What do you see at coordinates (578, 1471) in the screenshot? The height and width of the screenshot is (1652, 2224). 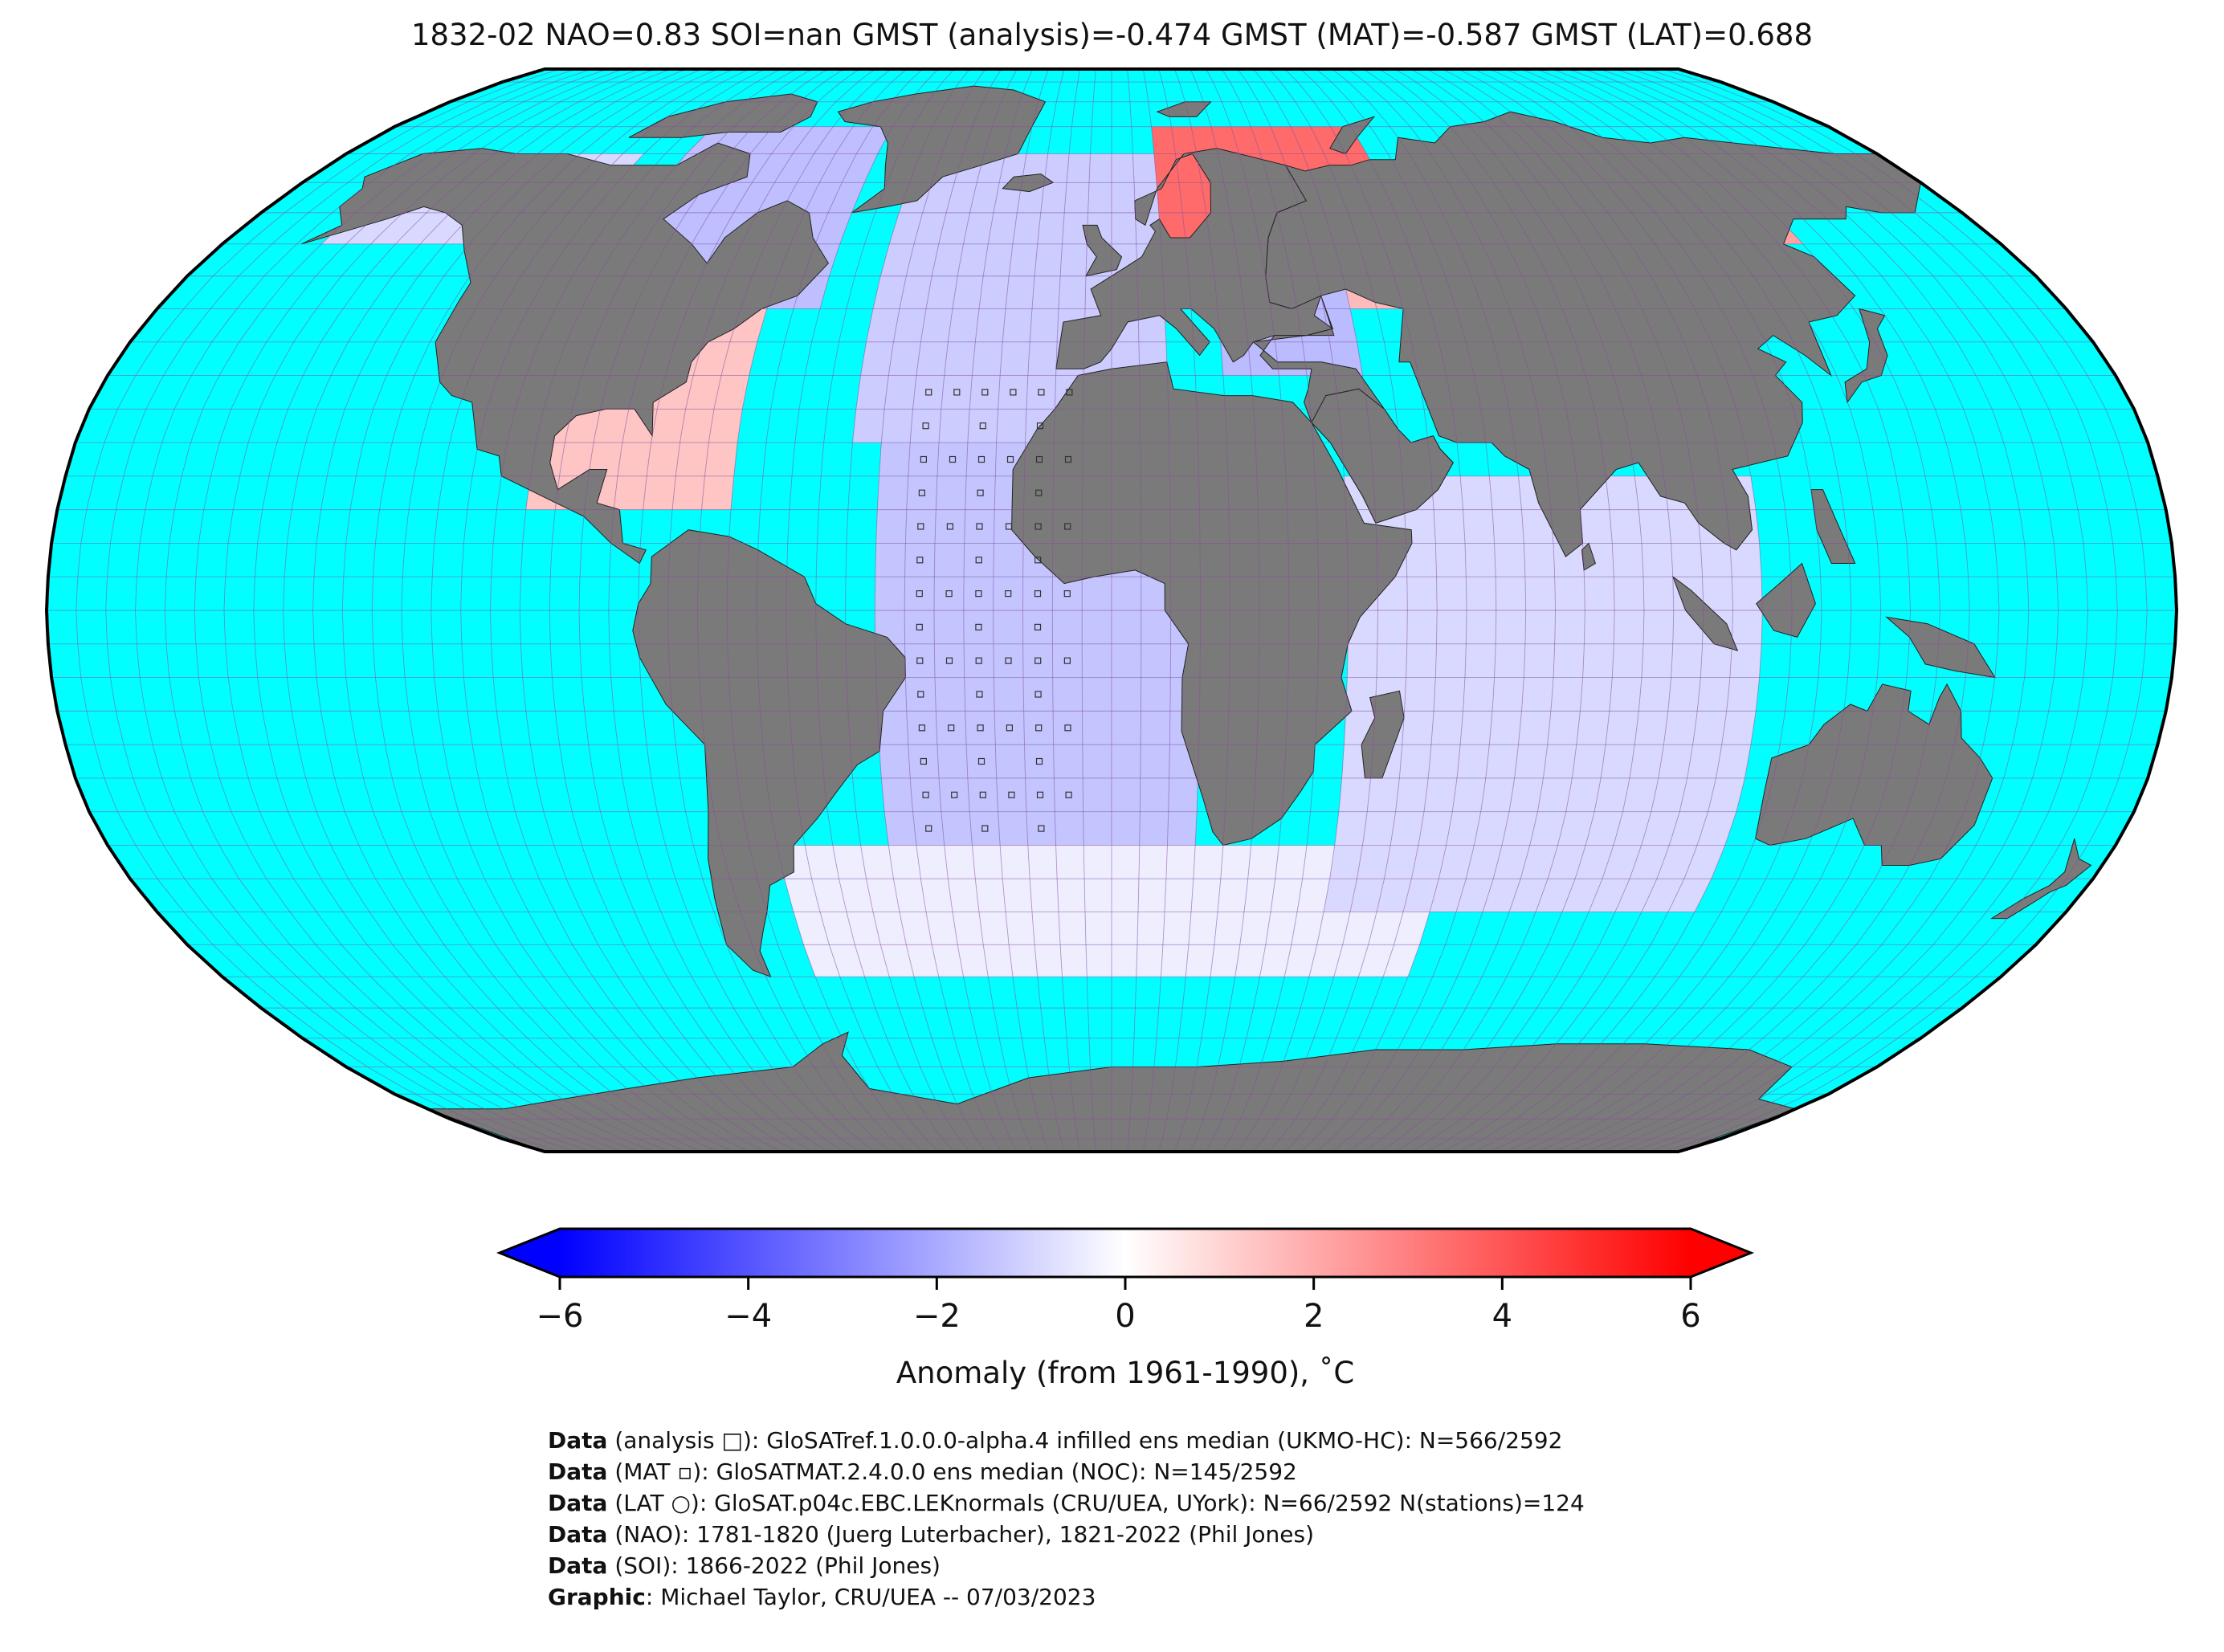 I see `credit-line-heading: Data` at bounding box center [578, 1471].